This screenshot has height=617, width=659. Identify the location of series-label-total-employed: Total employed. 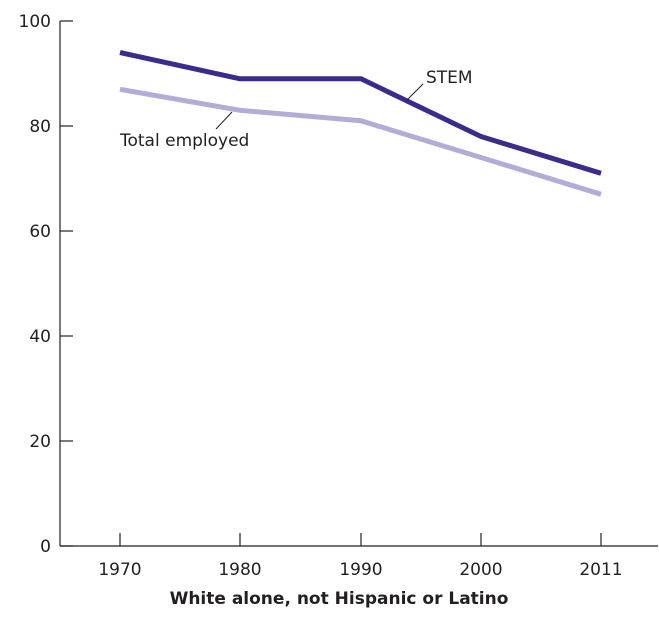
(184, 141).